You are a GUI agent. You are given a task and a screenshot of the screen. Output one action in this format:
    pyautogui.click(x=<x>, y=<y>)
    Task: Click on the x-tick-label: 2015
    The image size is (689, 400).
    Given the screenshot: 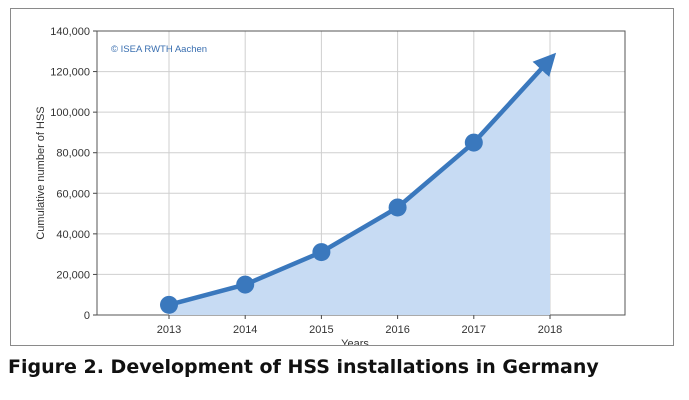 What is the action you would take?
    pyautogui.click(x=321, y=330)
    